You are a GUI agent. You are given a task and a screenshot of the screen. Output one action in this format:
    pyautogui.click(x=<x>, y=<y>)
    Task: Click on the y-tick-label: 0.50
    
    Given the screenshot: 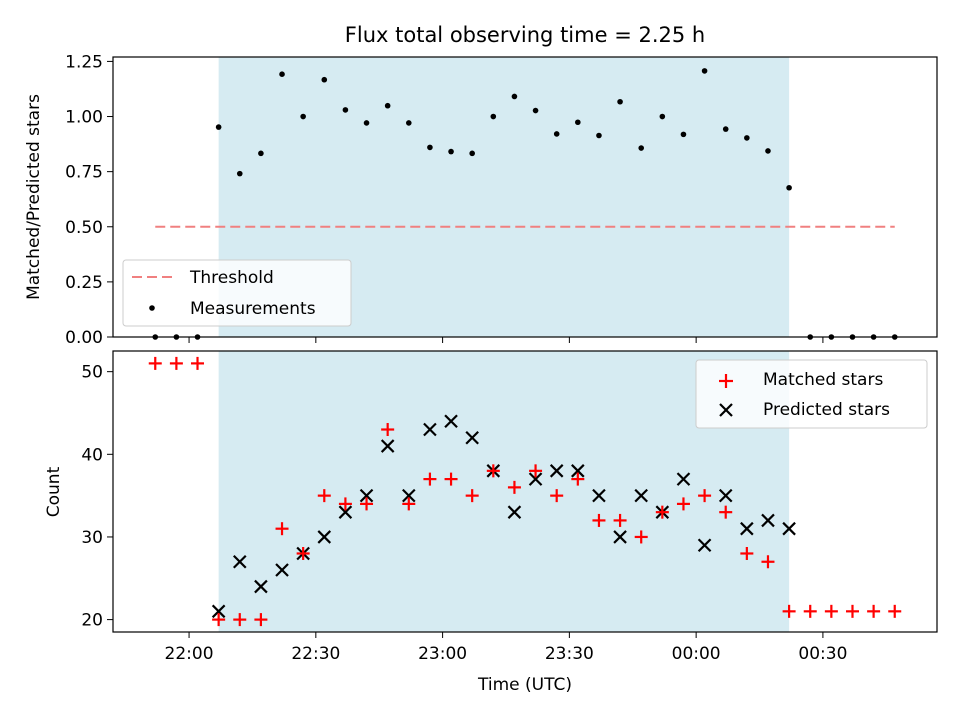 What is the action you would take?
    pyautogui.click(x=84, y=228)
    